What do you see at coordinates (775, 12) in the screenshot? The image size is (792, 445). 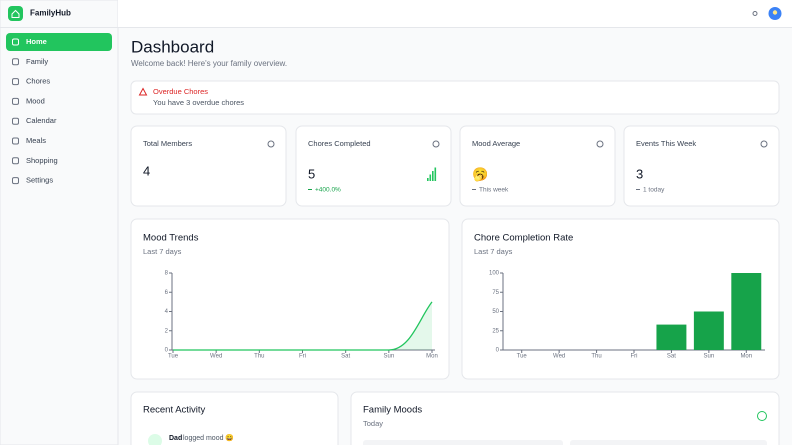 I see `avatar-face` at bounding box center [775, 12].